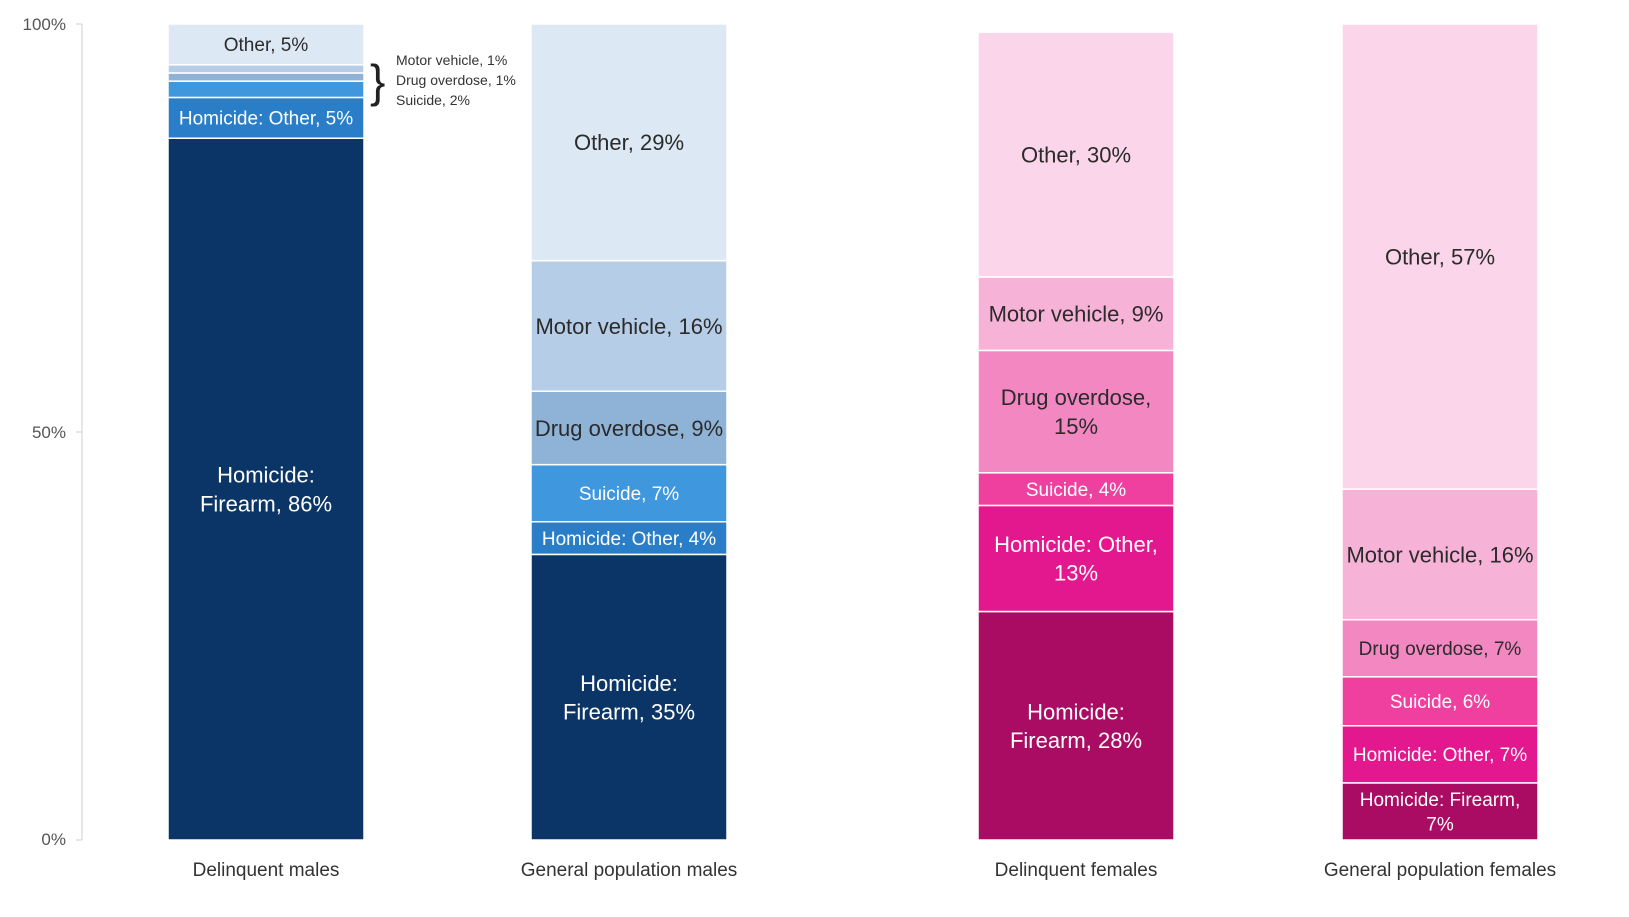 This screenshot has width=1629, height=917. I want to click on x-category-label: General population males, so click(629, 870).